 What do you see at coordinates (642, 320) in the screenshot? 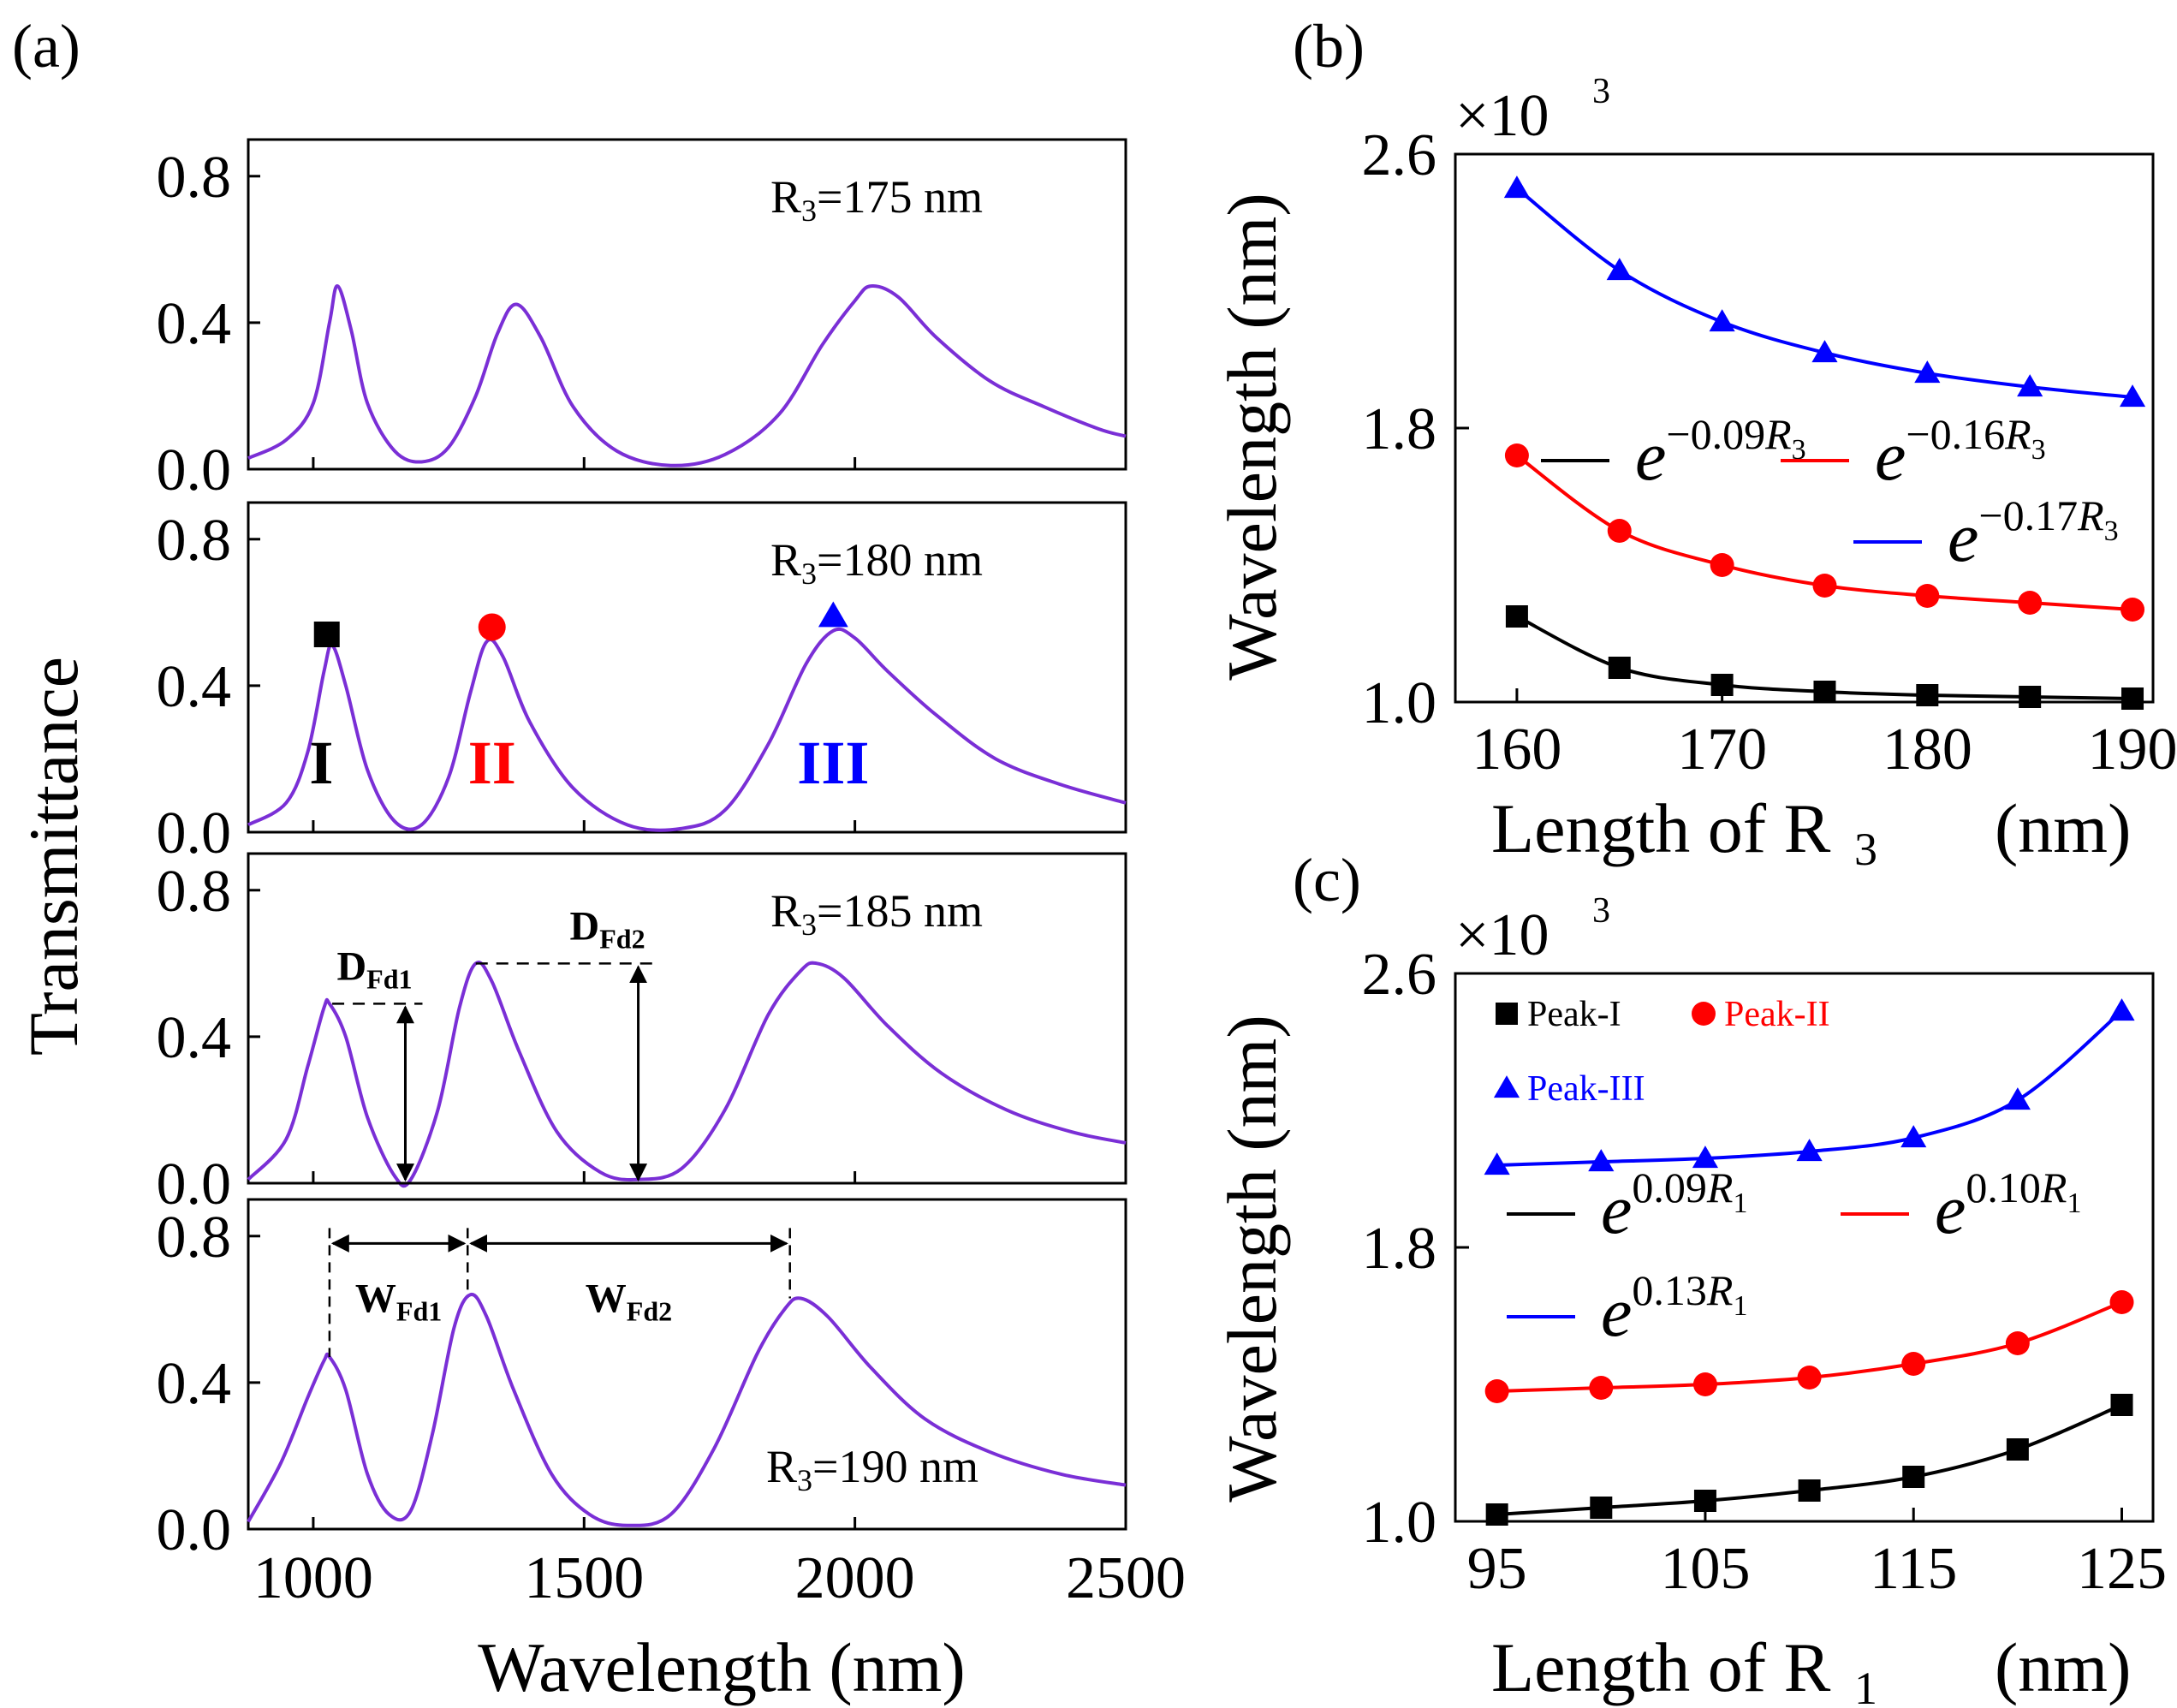
I see `subplot-1: 0.0 0.4 0.8 R3=175 nm` at bounding box center [642, 320].